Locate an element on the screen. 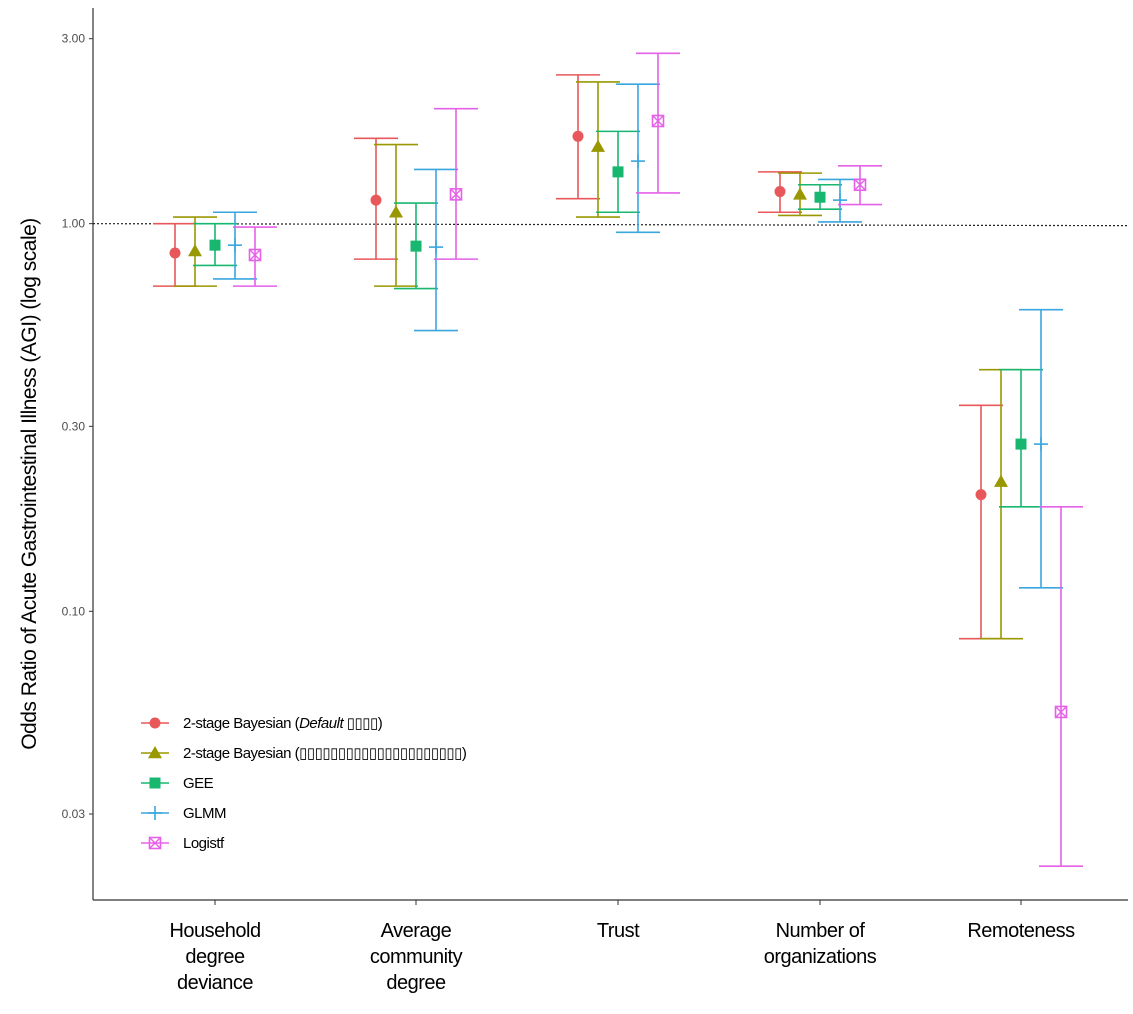 This screenshot has width=1133, height=1014. x-category-label: organizations is located at coordinates (820, 957).